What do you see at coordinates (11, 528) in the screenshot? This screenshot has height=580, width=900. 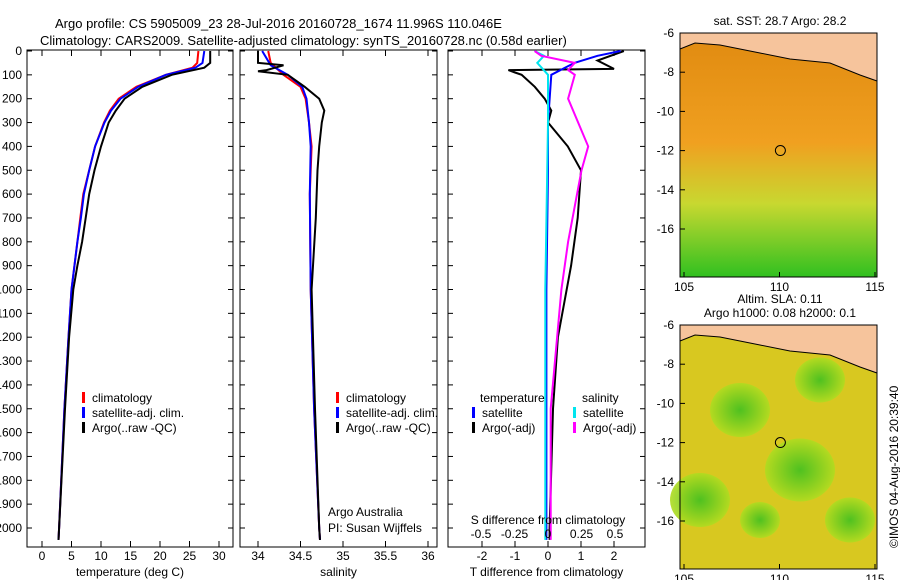 I see `y-tick-label: 2000` at bounding box center [11, 528].